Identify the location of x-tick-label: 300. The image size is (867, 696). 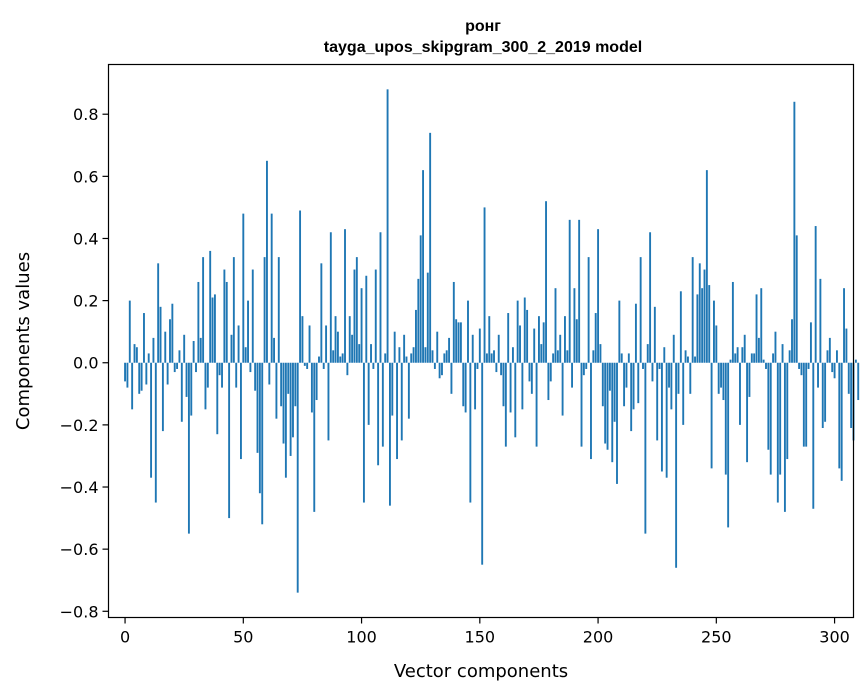
(834, 637).